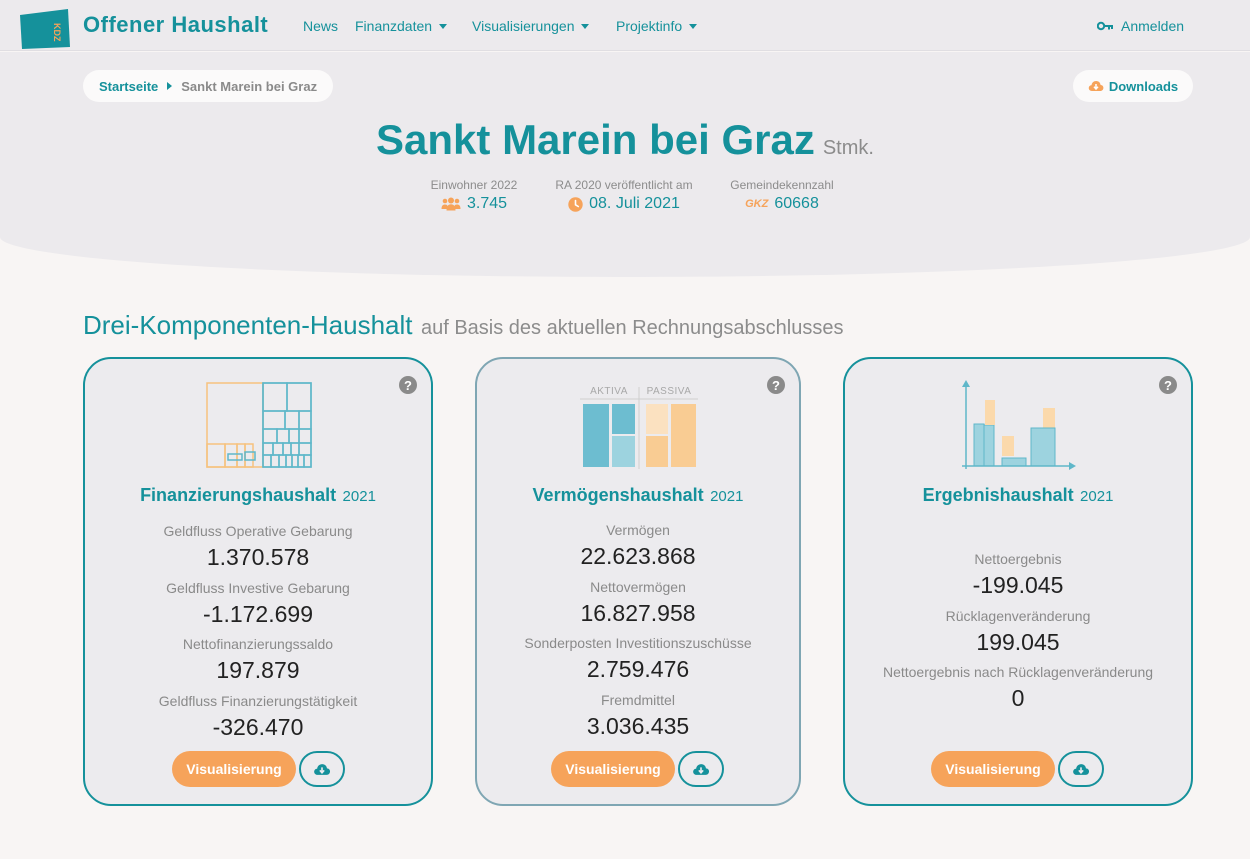  I want to click on nav-news-label: News, so click(321, 26).